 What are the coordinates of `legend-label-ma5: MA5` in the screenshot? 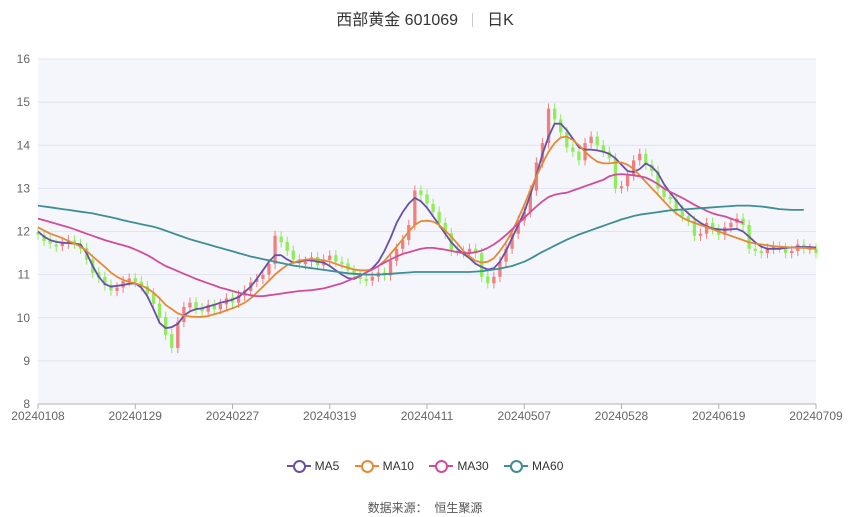 It's located at (327, 466).